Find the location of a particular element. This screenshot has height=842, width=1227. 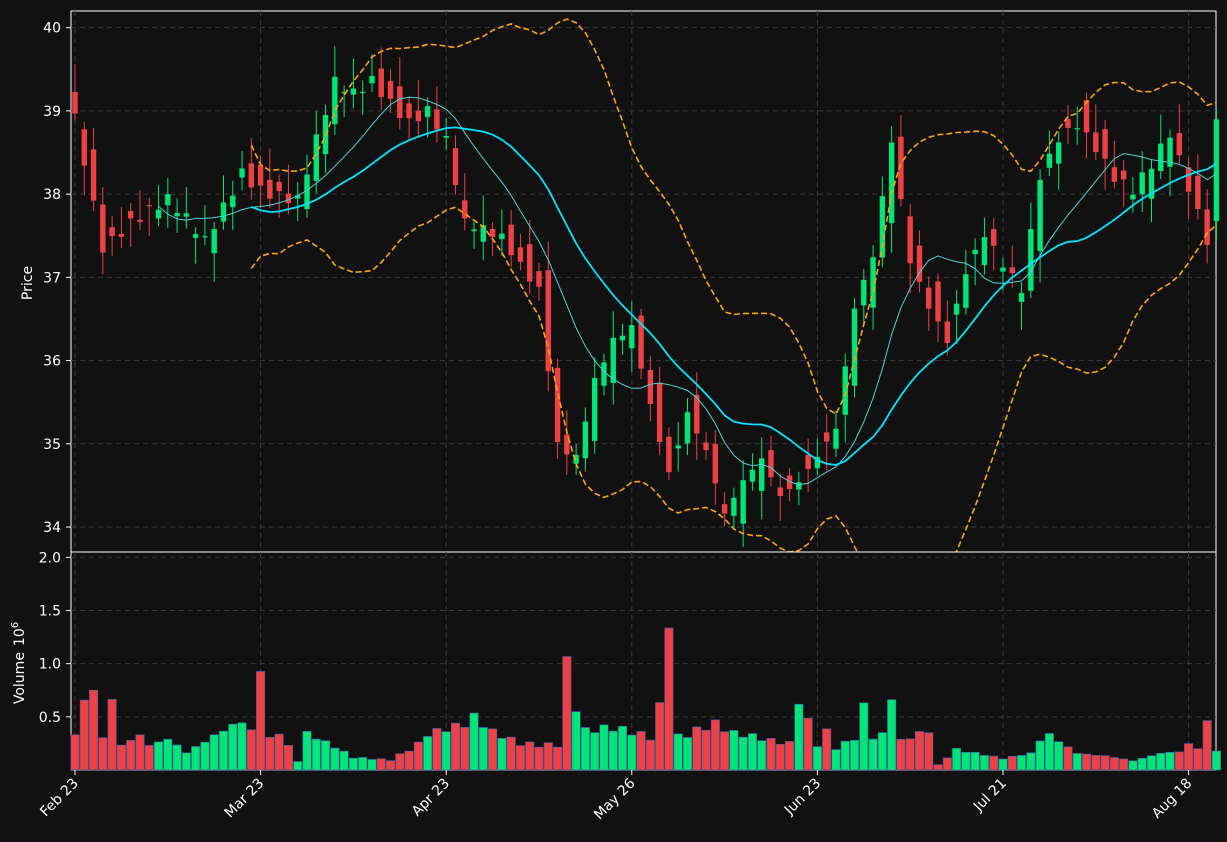

volume-axis-exponent-base: 10 is located at coordinates (20, 637).